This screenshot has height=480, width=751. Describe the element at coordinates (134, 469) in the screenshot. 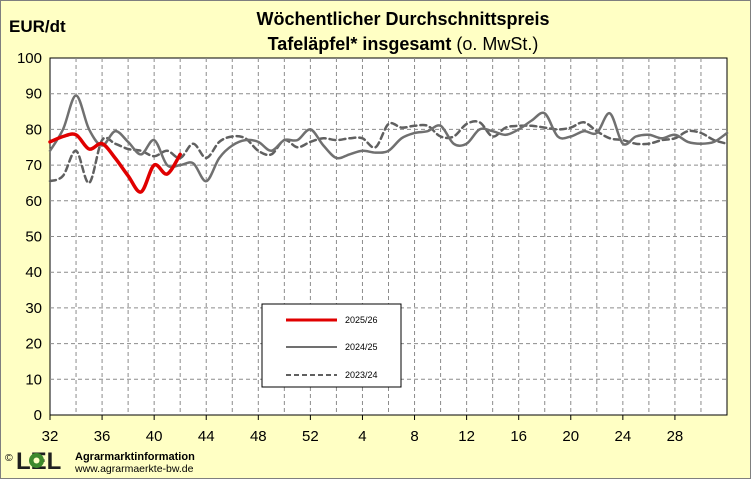

I see `website-url: www.agrarmaerkte-bw.de` at that location.